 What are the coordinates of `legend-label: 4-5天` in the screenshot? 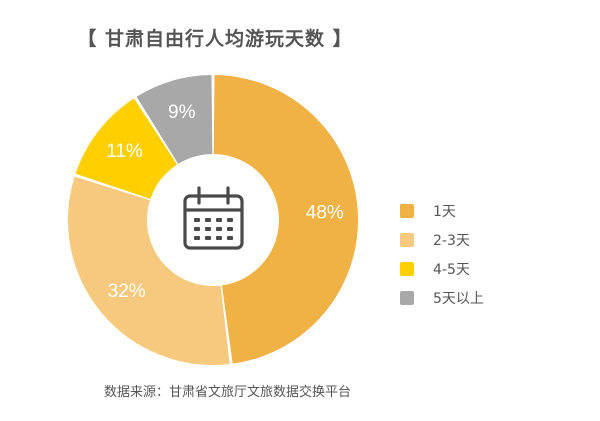 It's located at (451, 269).